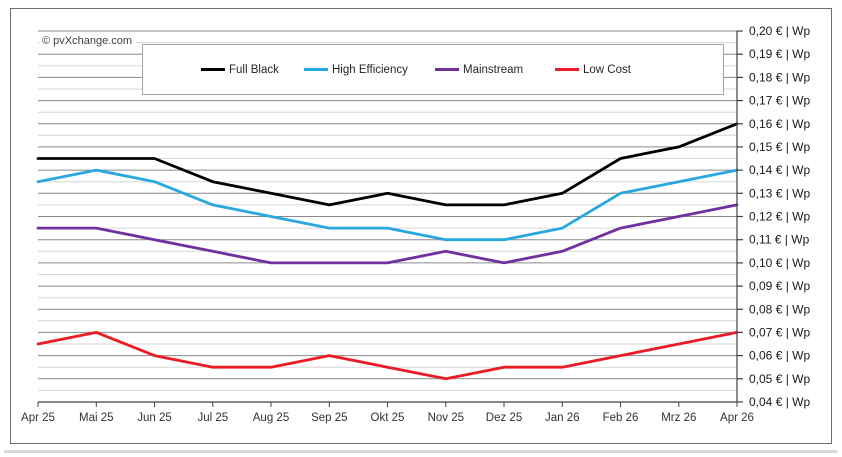 The height and width of the screenshot is (457, 842). What do you see at coordinates (271, 418) in the screenshot?
I see `x-axis-tick-label: Aug 25` at bounding box center [271, 418].